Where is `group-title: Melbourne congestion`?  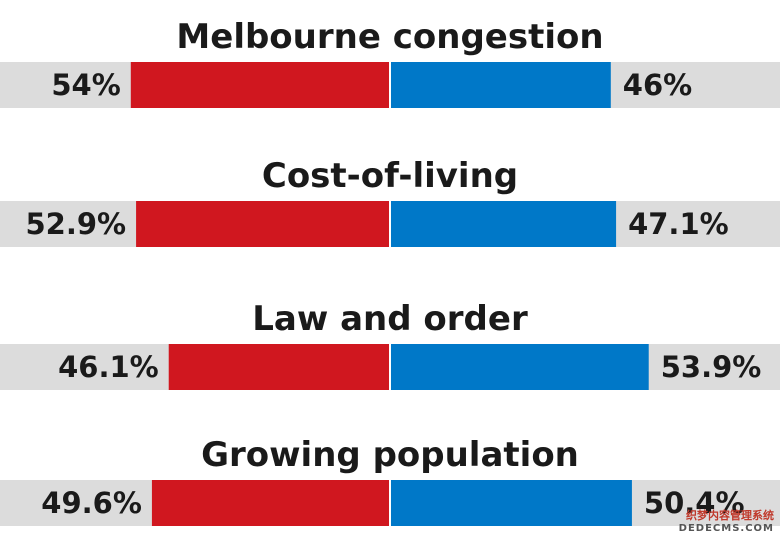
group-title: Melbourne congestion is located at coordinates (389, 37).